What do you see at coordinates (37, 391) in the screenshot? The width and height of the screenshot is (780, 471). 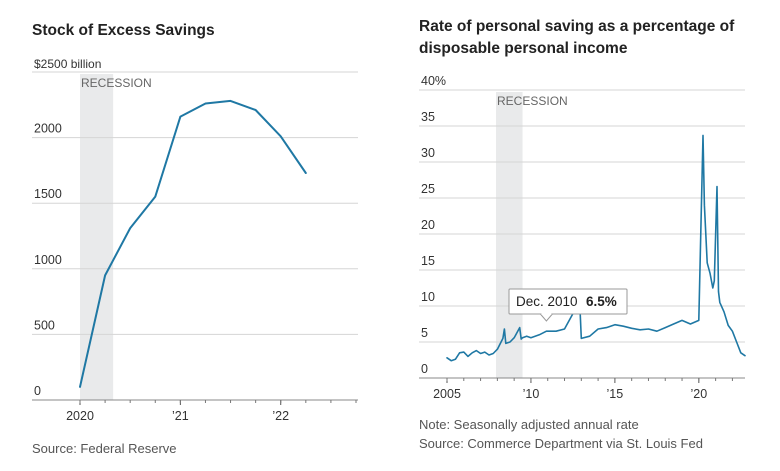 I see `left-ytick-label: 0` at bounding box center [37, 391].